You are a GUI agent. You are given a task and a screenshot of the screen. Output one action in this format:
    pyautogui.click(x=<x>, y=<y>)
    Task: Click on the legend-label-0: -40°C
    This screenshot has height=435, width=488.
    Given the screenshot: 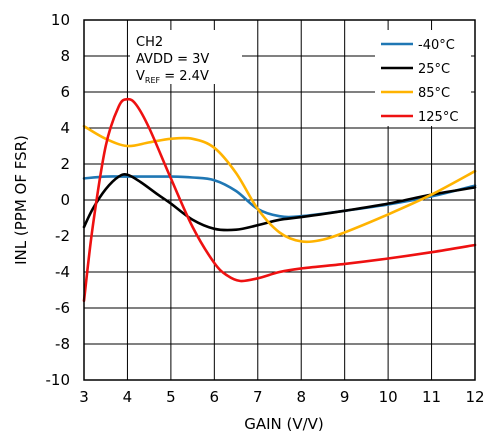 What is the action you would take?
    pyautogui.click(x=436, y=45)
    